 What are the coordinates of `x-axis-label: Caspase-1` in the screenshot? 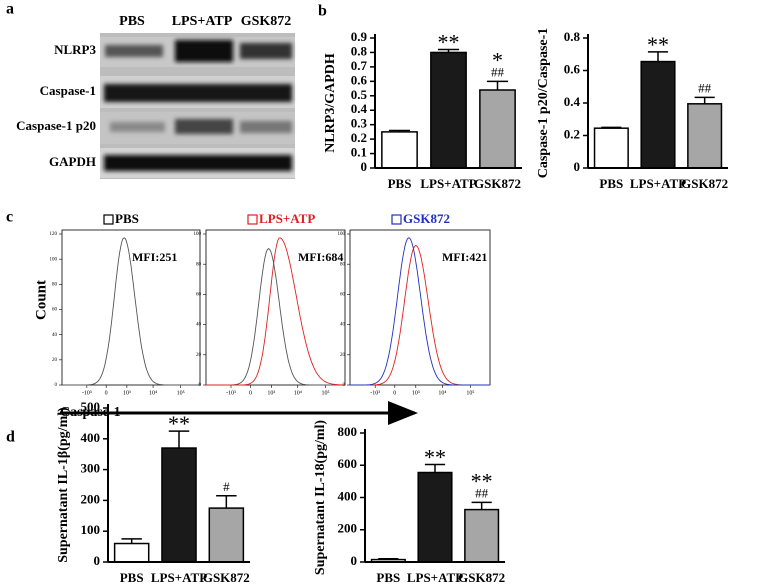 It's located at (90, 412).